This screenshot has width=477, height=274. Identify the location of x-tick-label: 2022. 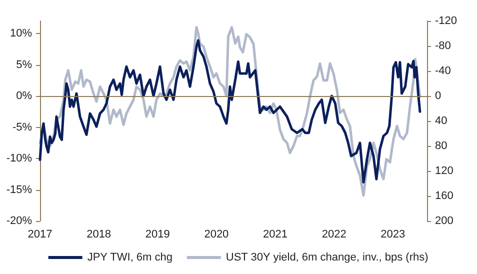
(334, 234).